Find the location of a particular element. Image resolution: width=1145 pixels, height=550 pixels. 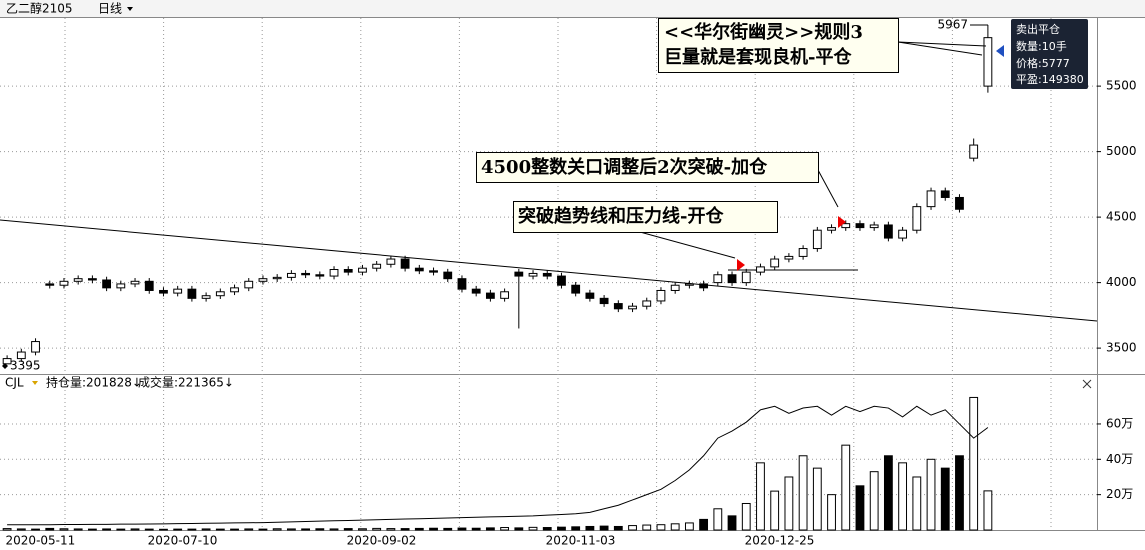

y-tick-label: 5500 is located at coordinates (1121, 86).